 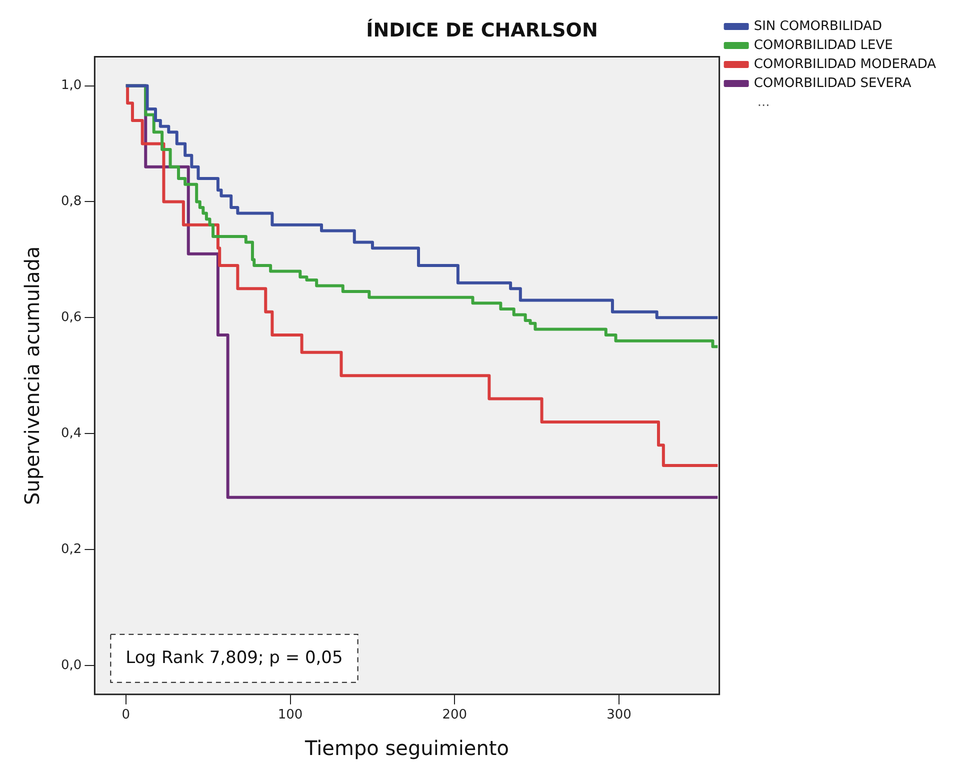 What do you see at coordinates (32, 376) in the screenshot?
I see `y-axis-title: Supervivencia acumulada` at bounding box center [32, 376].